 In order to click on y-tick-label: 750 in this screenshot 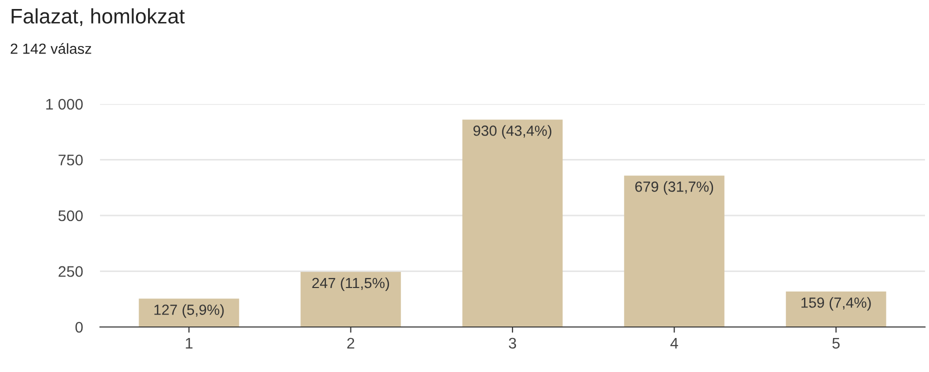, I will do `click(70, 160)`.